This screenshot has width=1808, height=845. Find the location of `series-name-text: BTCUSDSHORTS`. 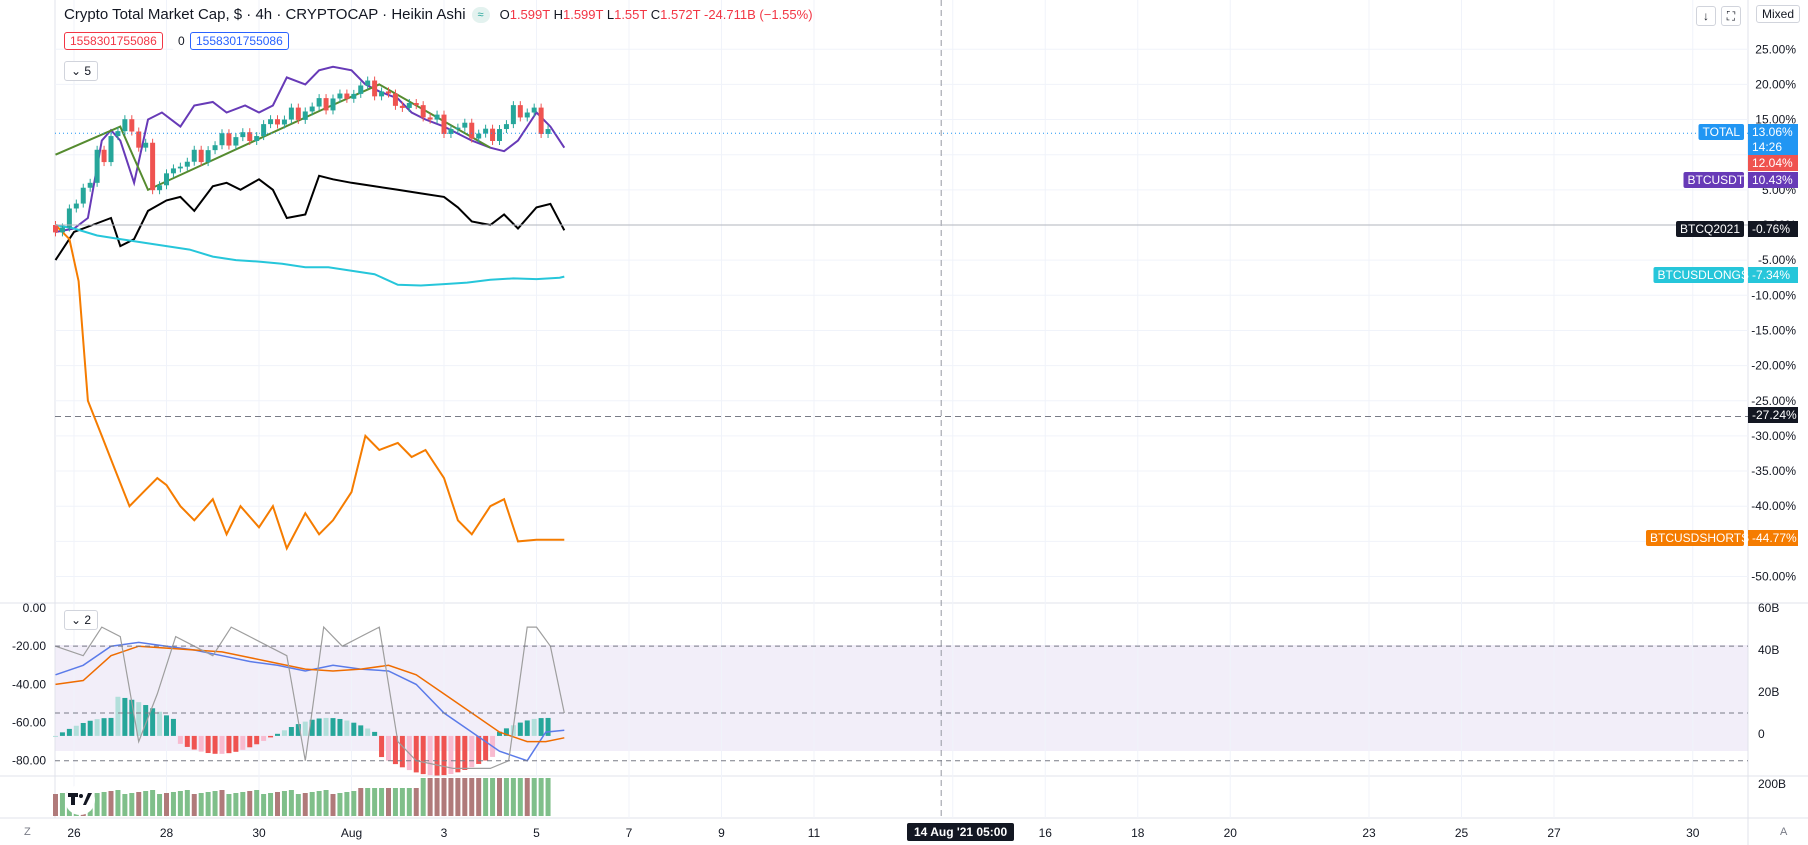

series-name-text: BTCUSDSHORTS is located at coordinates (1699, 538).